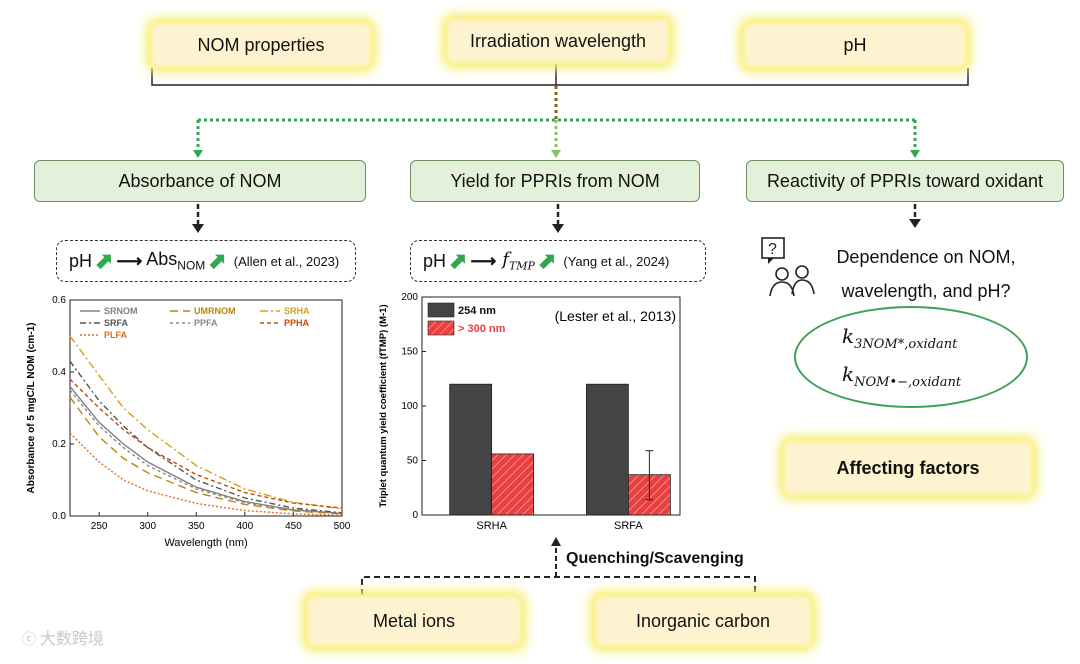  I want to click on legend-label: 254 nm, so click(477, 311).